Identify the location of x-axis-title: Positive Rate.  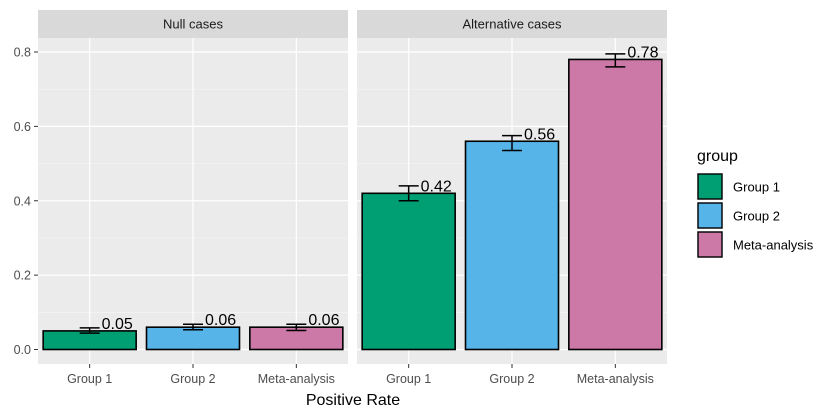
(353, 400).